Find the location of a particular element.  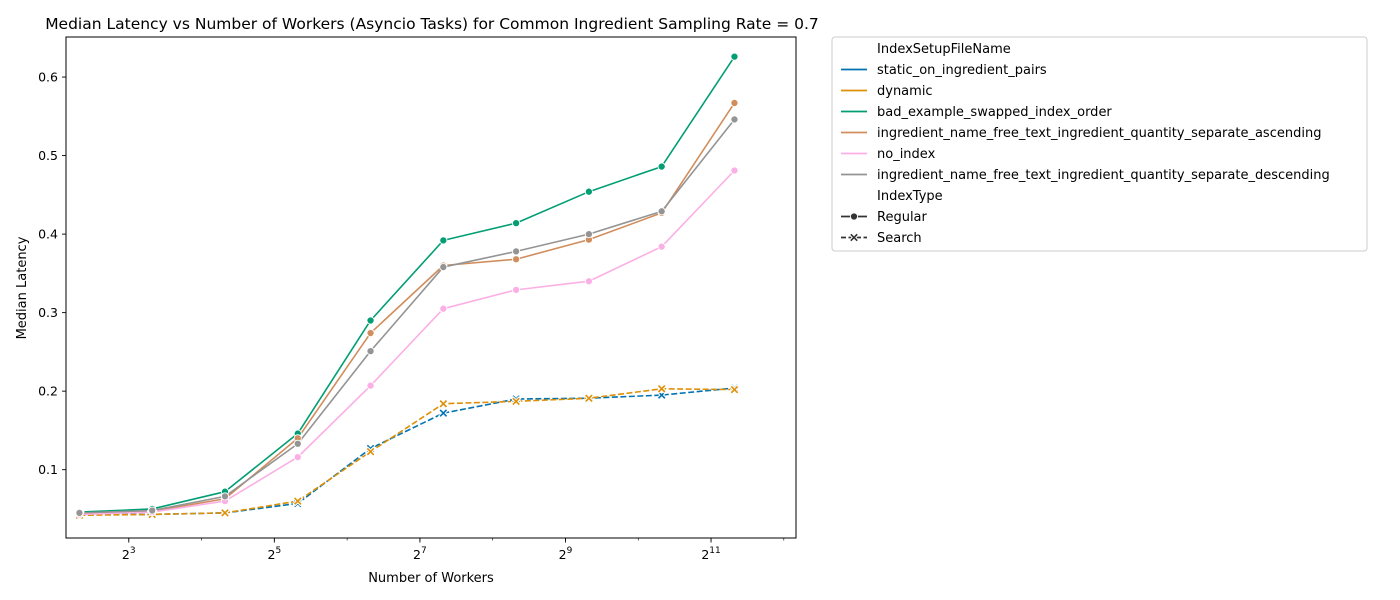

y-tick-label: 0.1 is located at coordinates (48, 469).